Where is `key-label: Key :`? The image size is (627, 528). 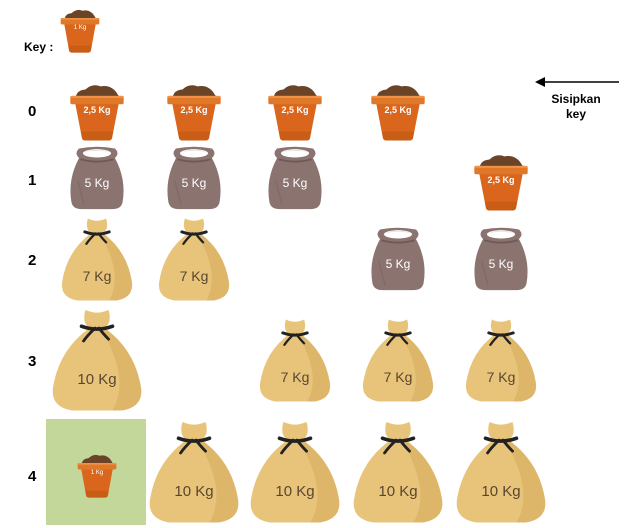 key-label: Key : is located at coordinates (39, 47).